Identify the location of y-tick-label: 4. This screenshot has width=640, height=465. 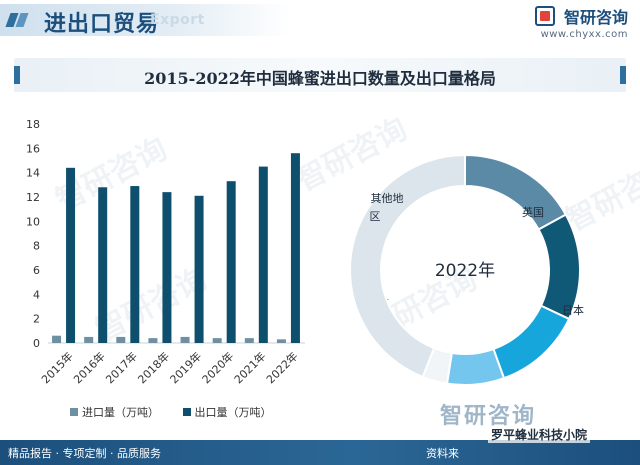
(36, 294).